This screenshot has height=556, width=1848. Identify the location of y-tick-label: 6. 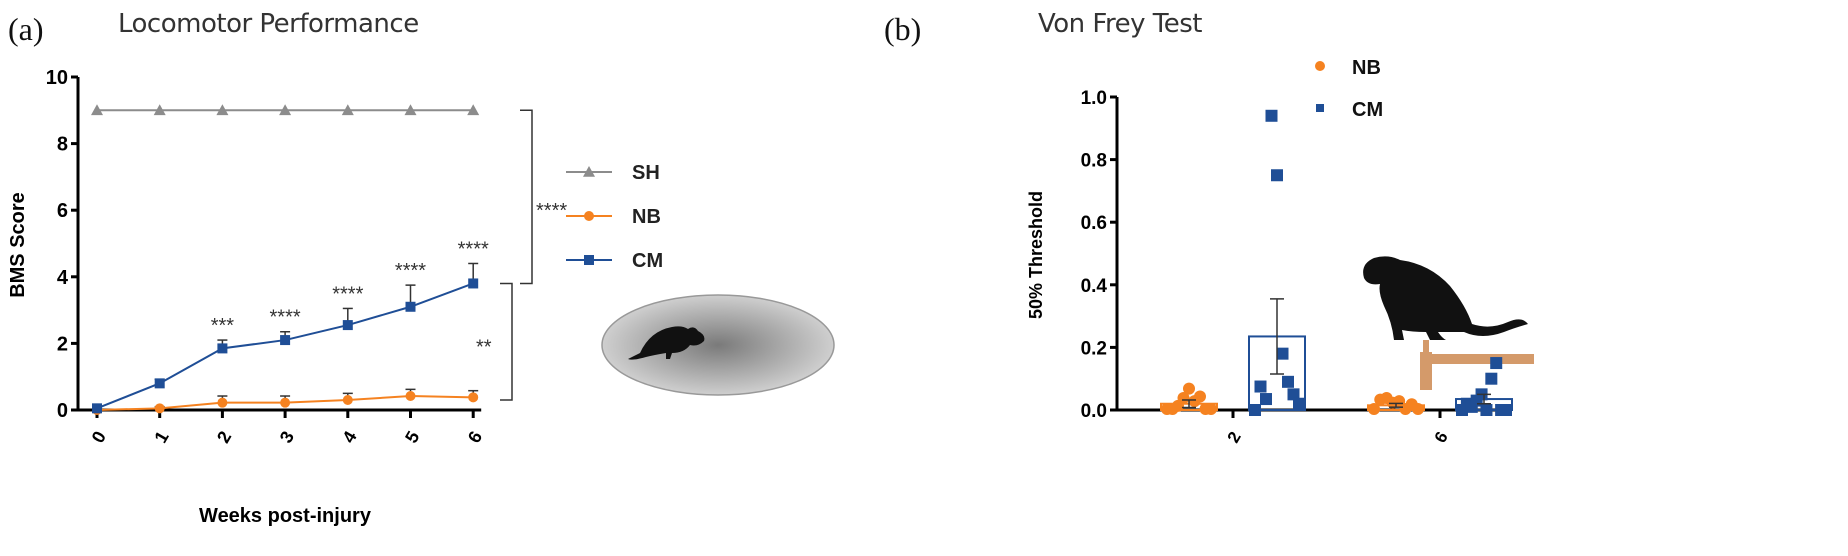
(62, 211).